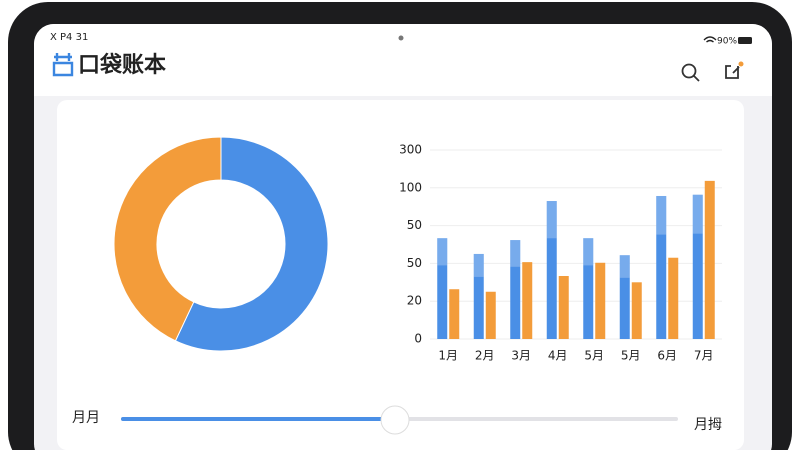 The height and width of the screenshot is (454, 800). Describe the element at coordinates (63, 65) in the screenshot. I see `app-icon` at that location.